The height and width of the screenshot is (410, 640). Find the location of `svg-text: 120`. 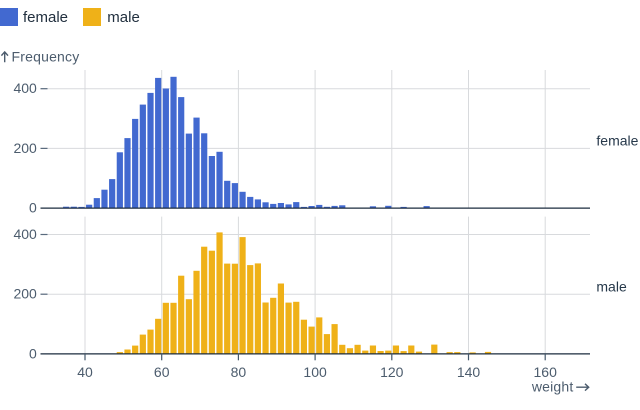

svg-text: 120 is located at coordinates (392, 372).